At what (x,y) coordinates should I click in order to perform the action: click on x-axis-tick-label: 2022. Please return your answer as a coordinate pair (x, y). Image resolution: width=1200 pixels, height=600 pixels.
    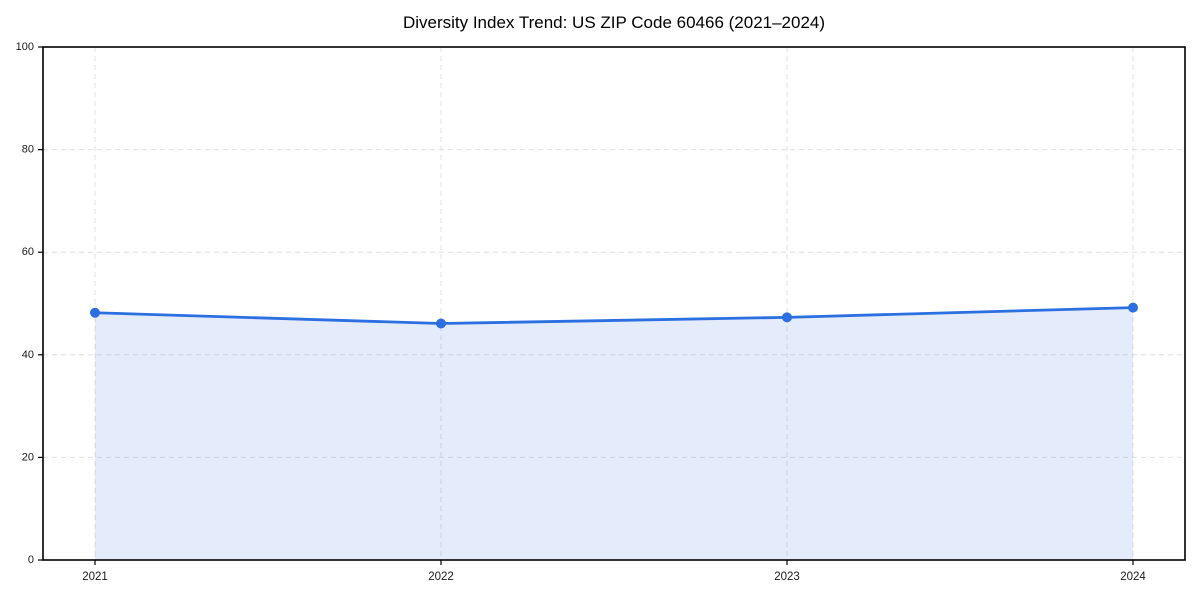
    Looking at the image, I should click on (441, 577).